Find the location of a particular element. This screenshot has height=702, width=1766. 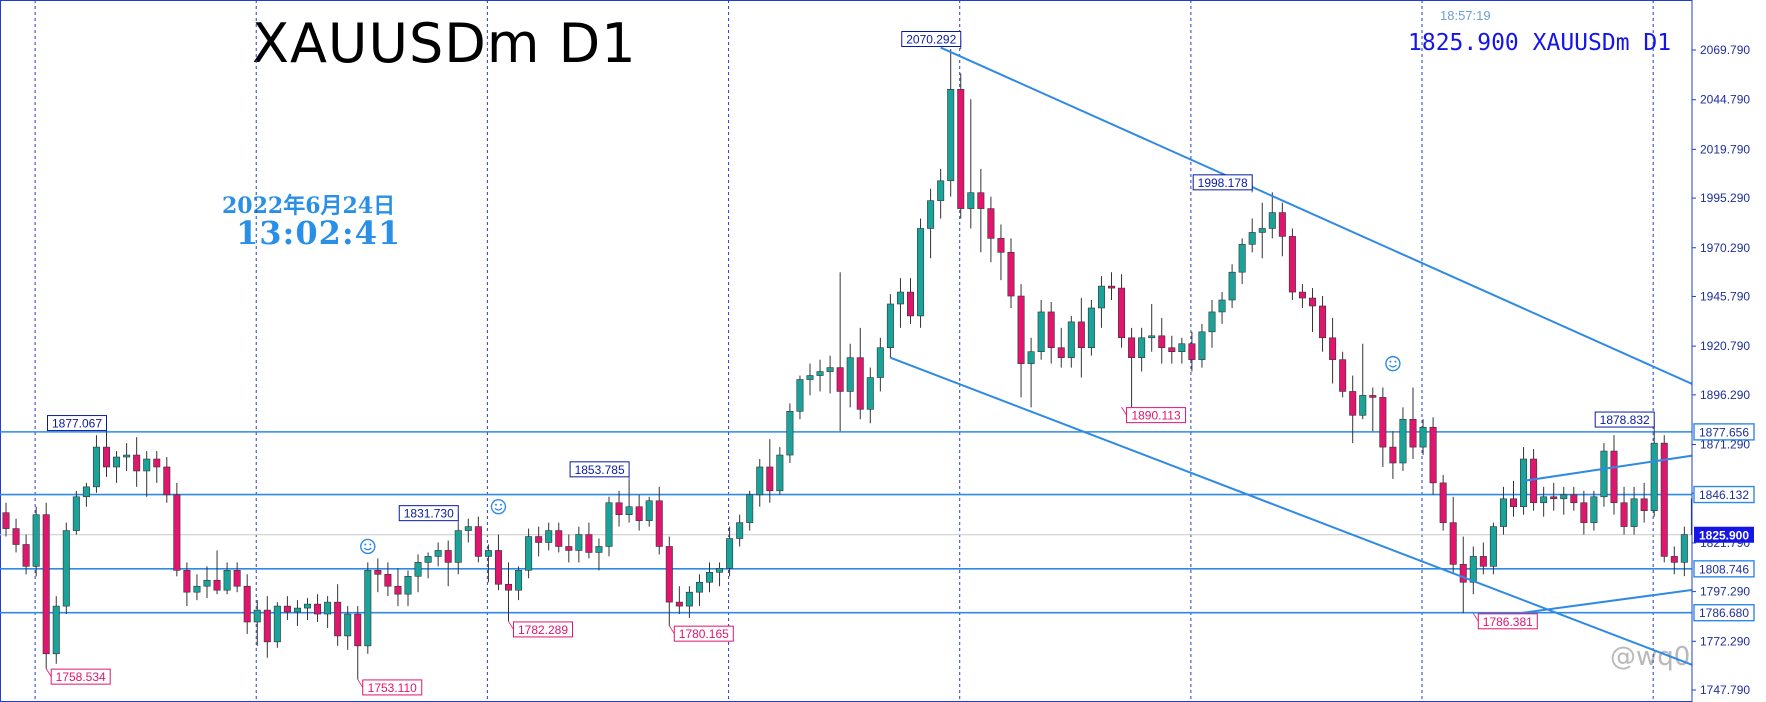

smiley-eye is located at coordinates (365, 544).